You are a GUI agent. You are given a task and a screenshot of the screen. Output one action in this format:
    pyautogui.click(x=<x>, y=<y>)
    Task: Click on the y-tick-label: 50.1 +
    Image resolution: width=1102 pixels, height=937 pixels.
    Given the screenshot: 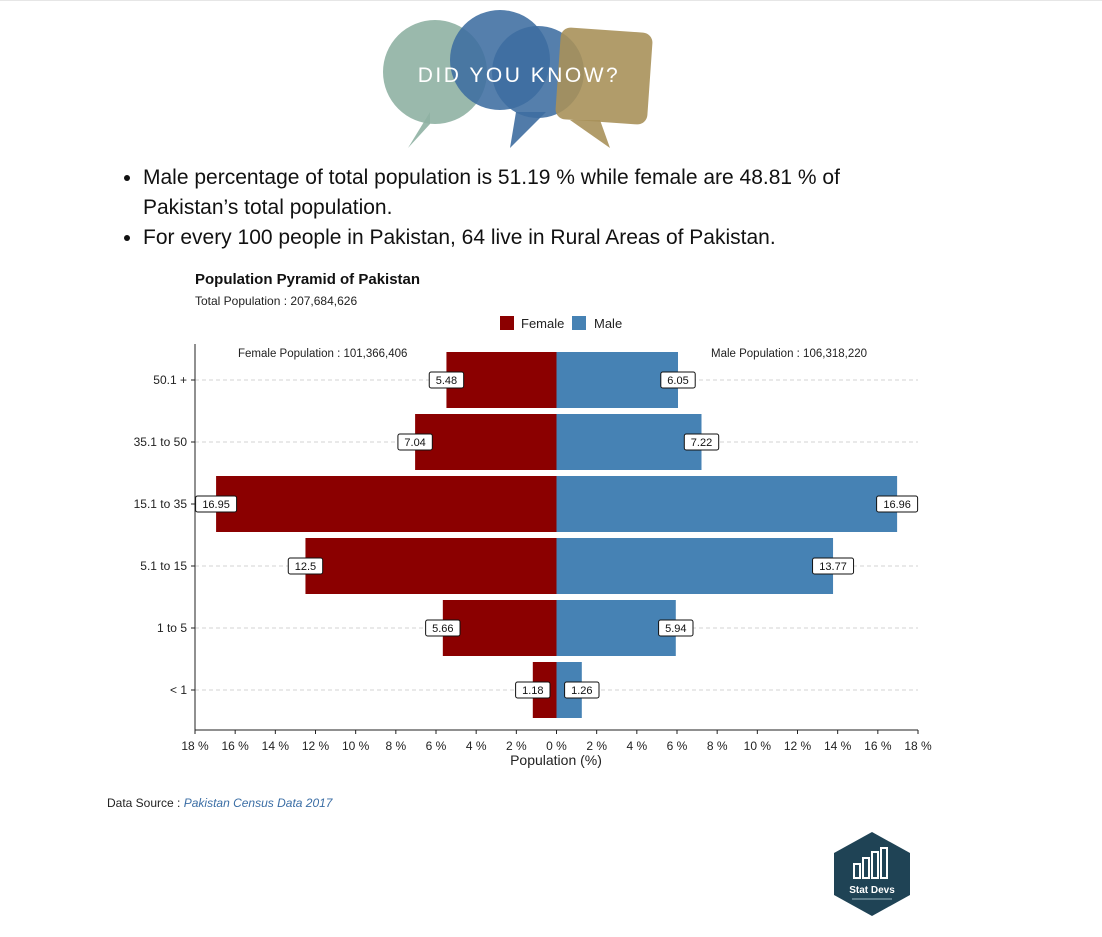 What is the action you would take?
    pyautogui.click(x=170, y=380)
    